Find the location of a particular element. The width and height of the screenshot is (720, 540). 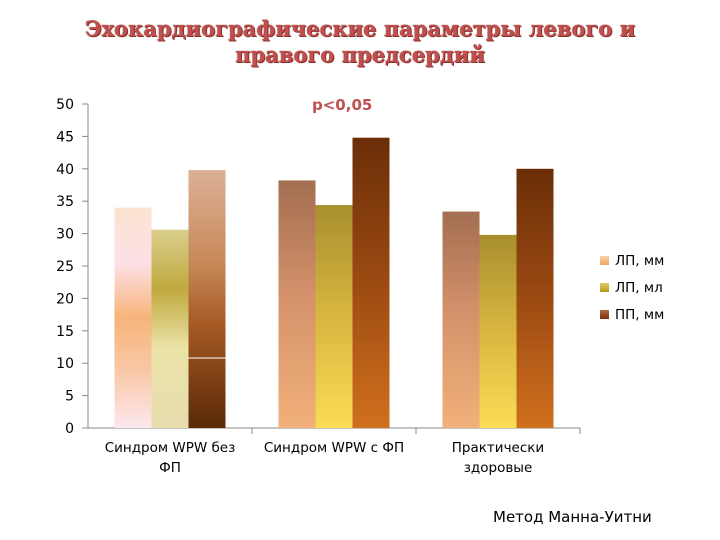

x-category-label: ФП is located at coordinates (170, 468).